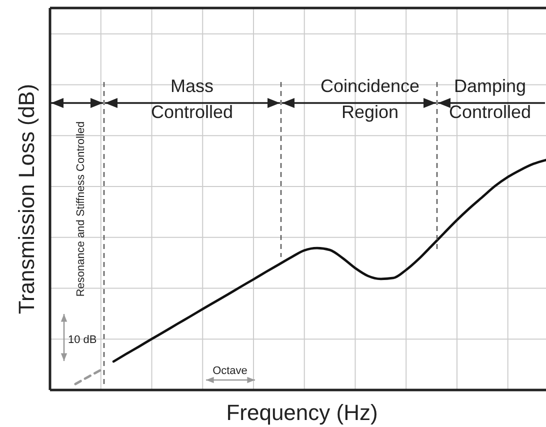 This screenshot has height=427, width=546. I want to click on annotation: Resonance and Stiffness Controlled, so click(81, 209).